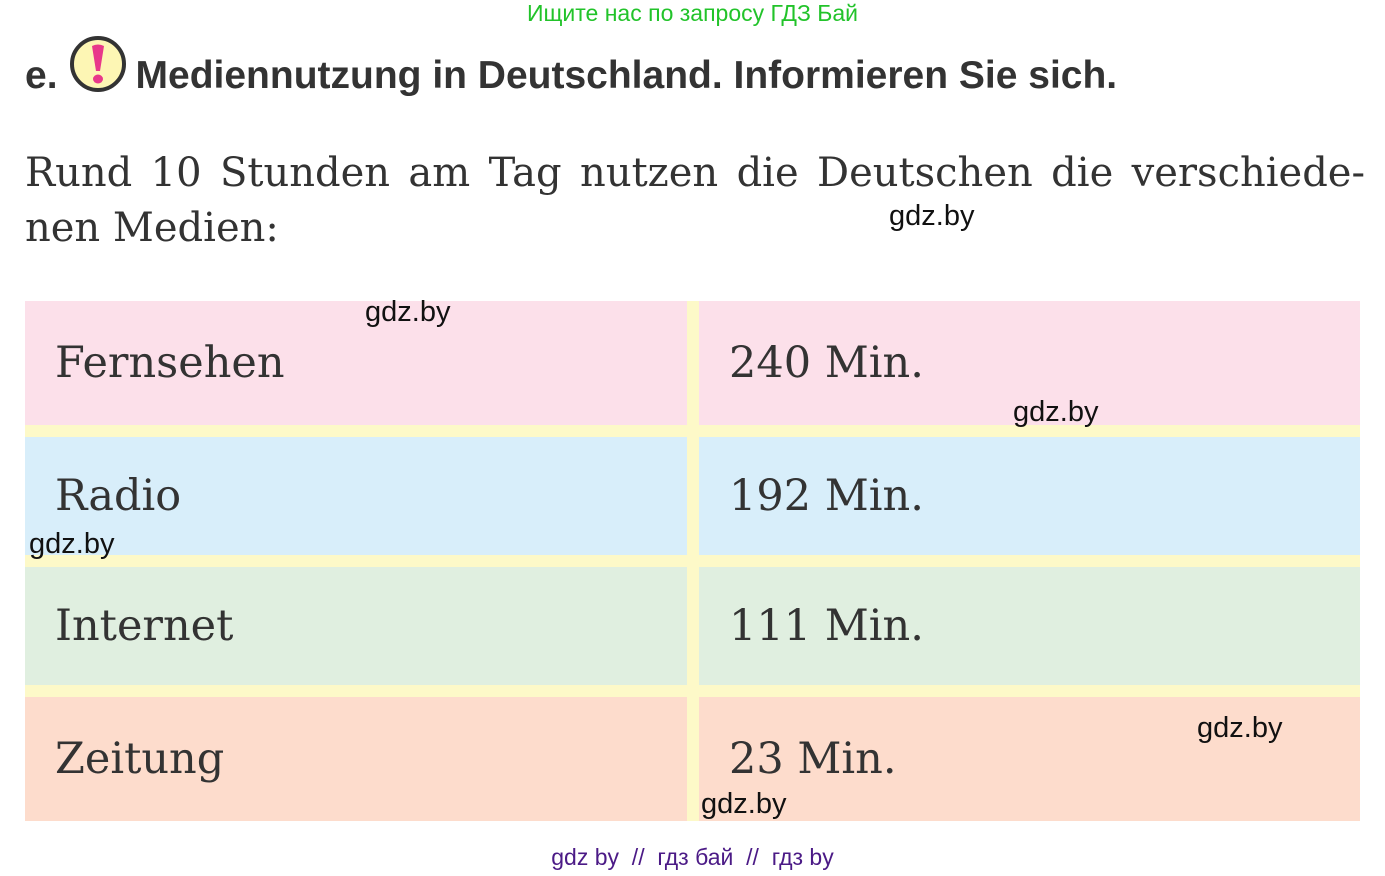 This screenshot has height=876, width=1385. Describe the element at coordinates (1029, 496) in the screenshot. I see `table-cell-time: 192 Min.` at that location.